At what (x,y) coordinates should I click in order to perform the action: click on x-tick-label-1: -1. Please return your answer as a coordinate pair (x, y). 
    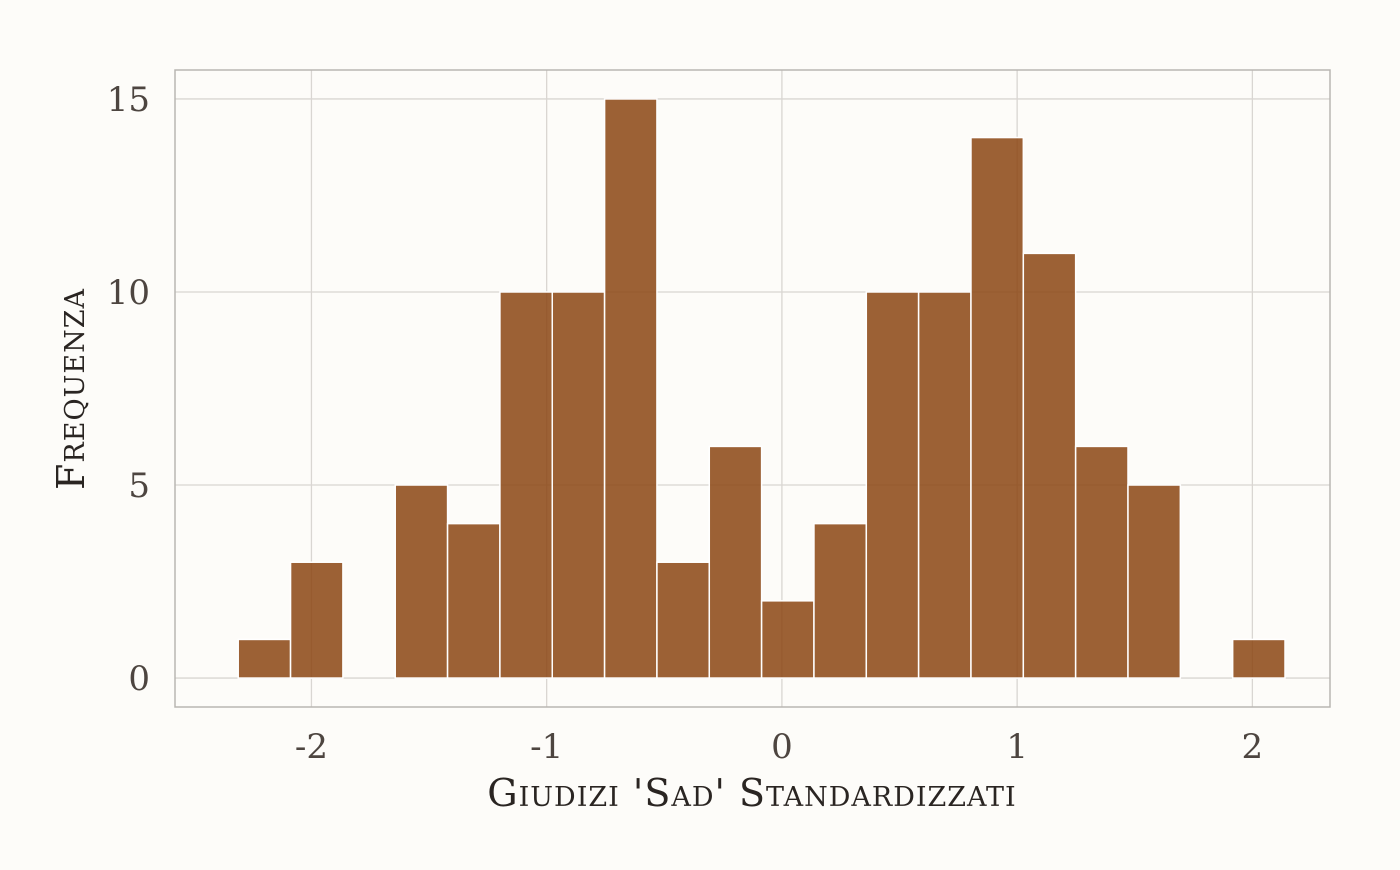
    Looking at the image, I should click on (546, 747).